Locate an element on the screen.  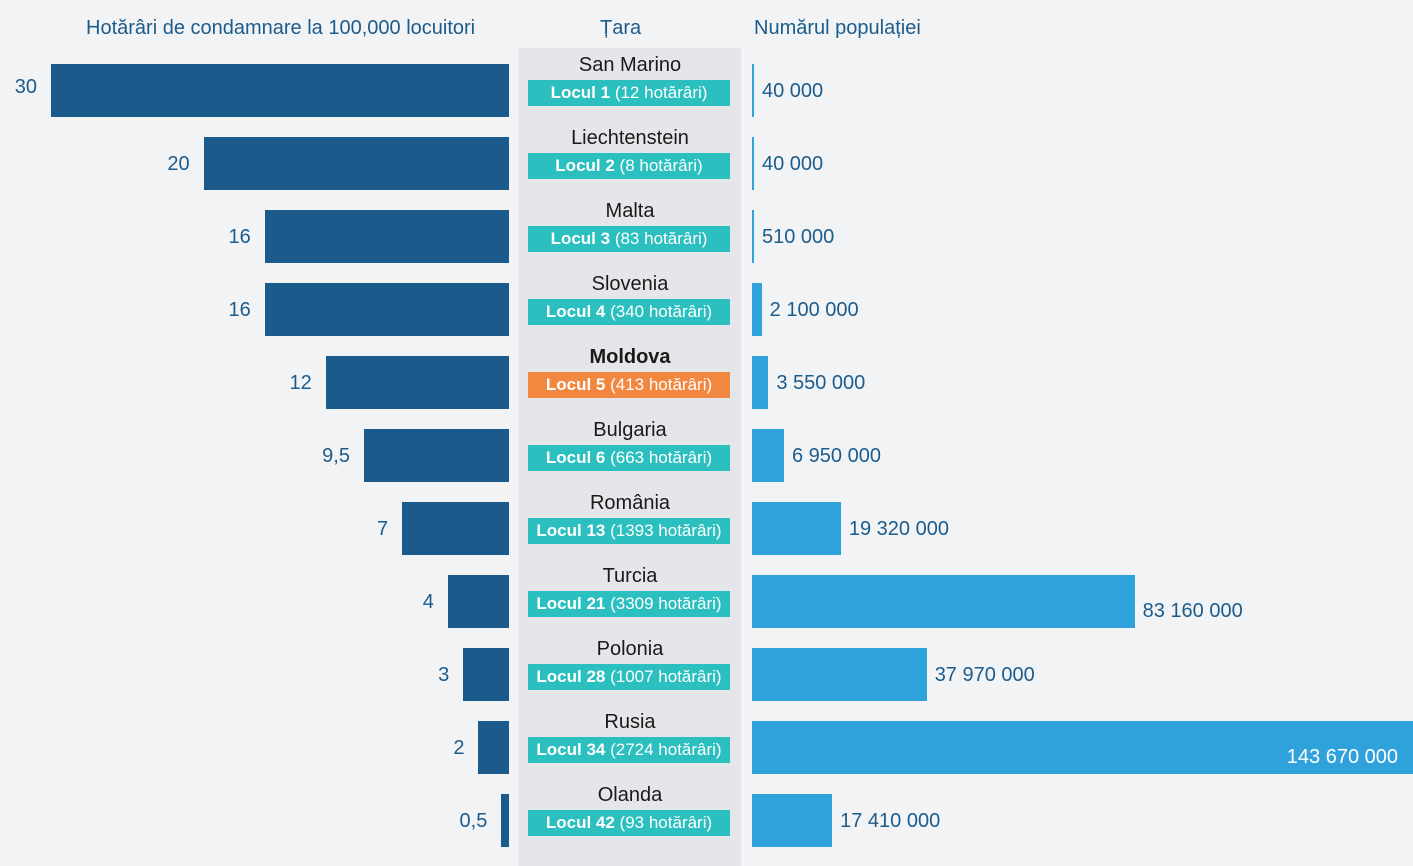
country-name: Rusia is located at coordinates (630, 722).